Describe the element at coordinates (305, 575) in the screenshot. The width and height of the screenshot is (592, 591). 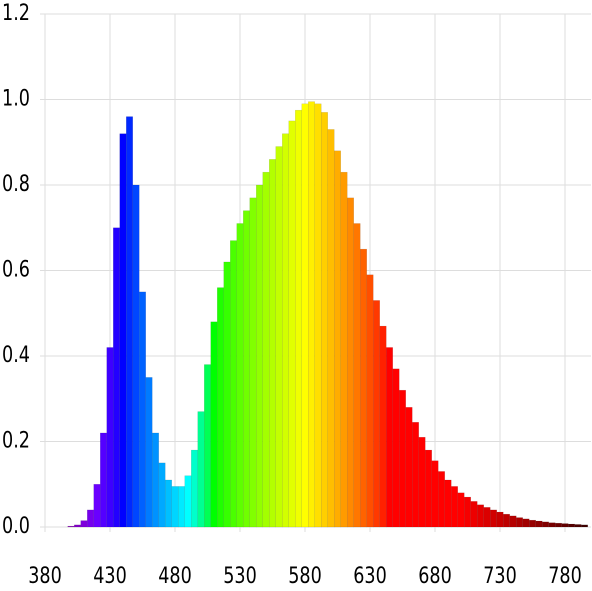
I see `x-tick-label: 580` at that location.